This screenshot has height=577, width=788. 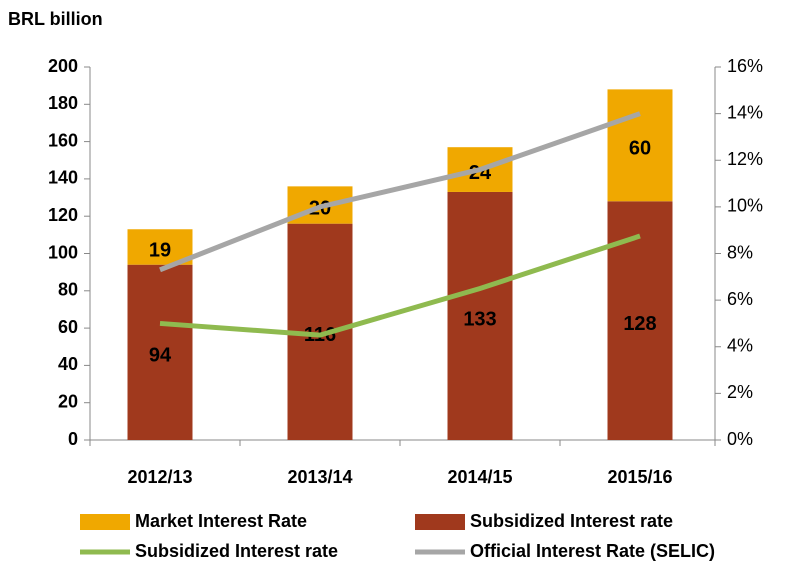 I want to click on y-tick-label: 160, so click(x=63, y=140).